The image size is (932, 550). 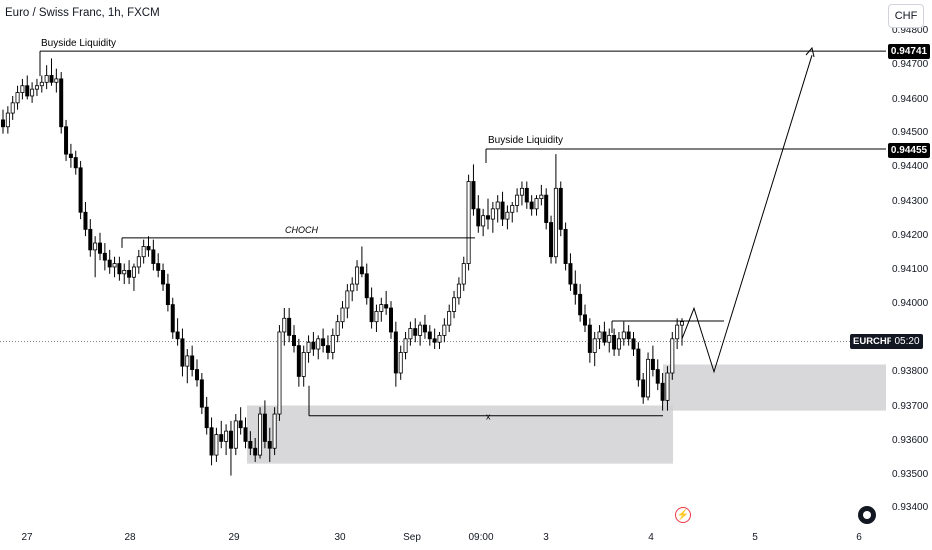 What do you see at coordinates (488, 416) in the screenshot?
I see `sweep-x-label: x` at bounding box center [488, 416].